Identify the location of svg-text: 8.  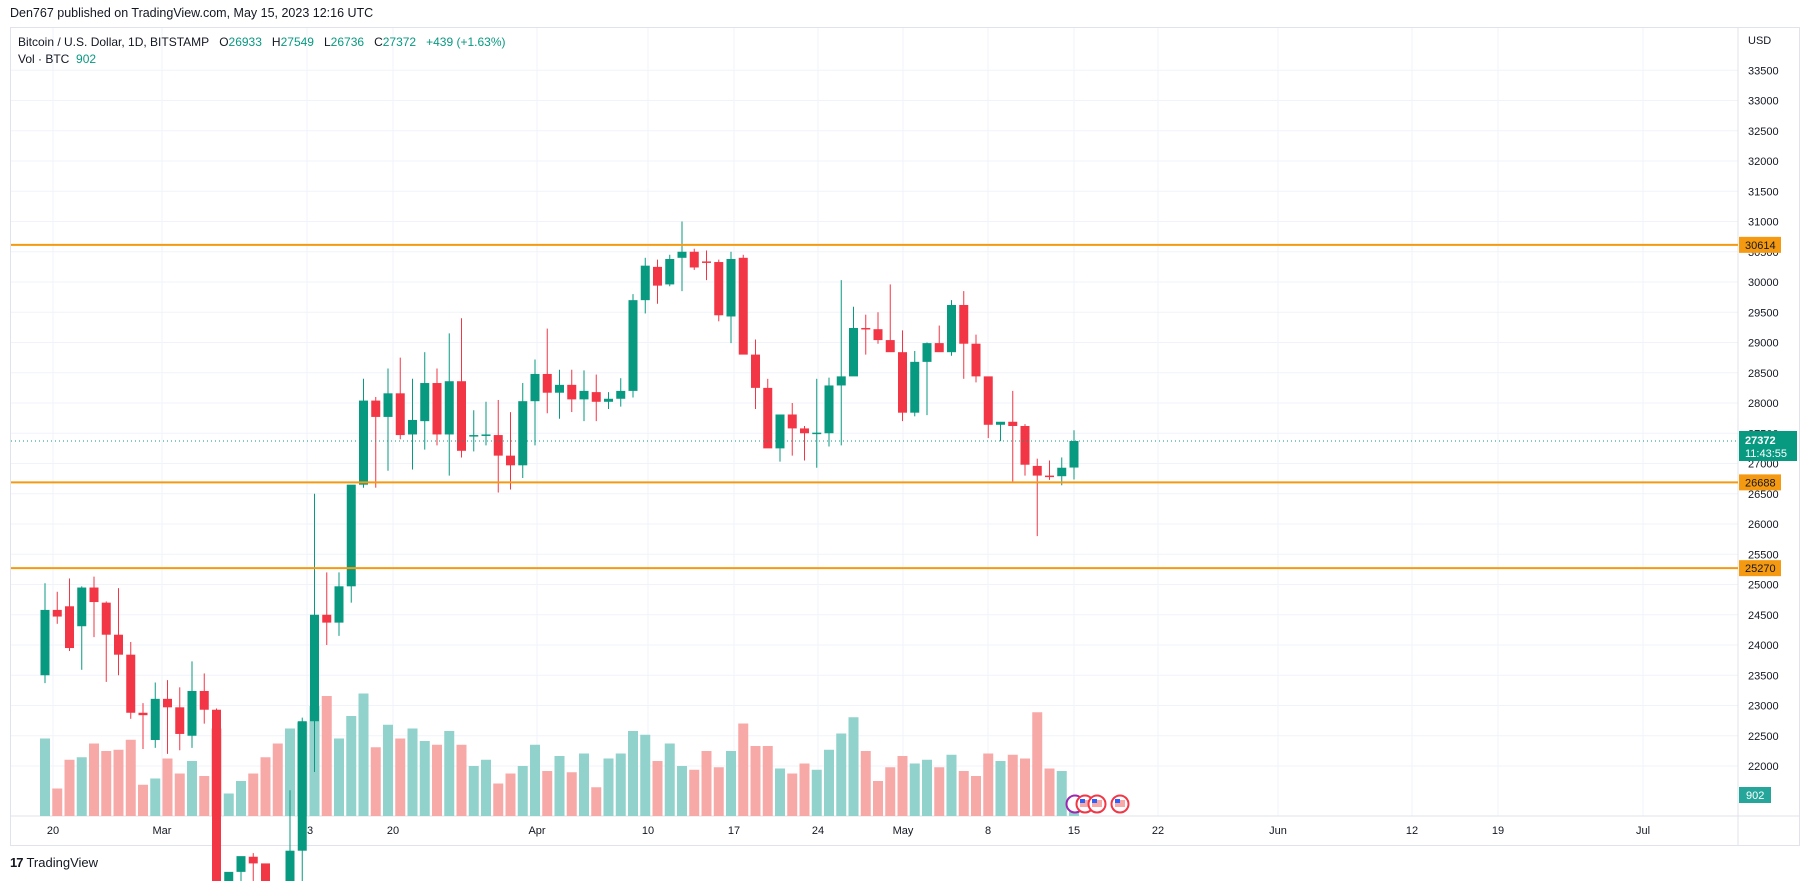
(988, 831).